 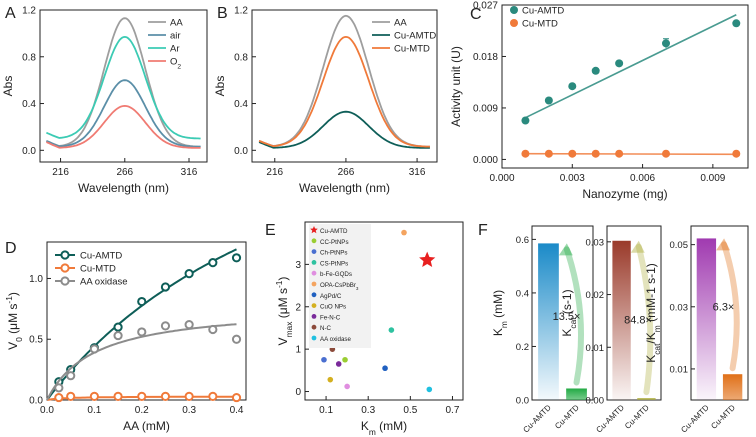 What do you see at coordinates (357, 288) in the screenshot?
I see `subscript: 3` at bounding box center [357, 288].